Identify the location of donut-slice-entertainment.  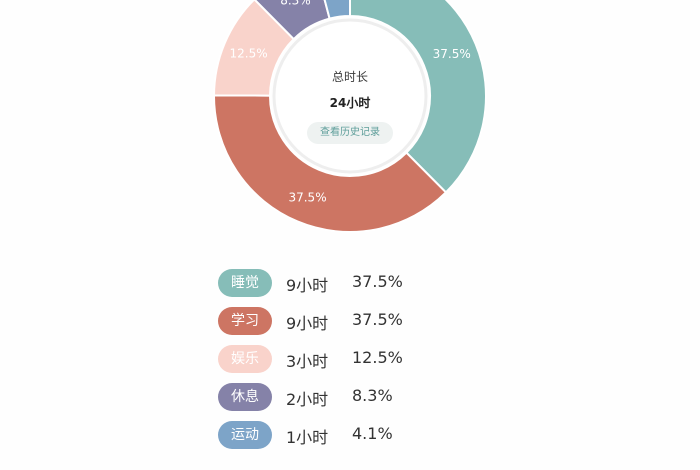
(254, 48).